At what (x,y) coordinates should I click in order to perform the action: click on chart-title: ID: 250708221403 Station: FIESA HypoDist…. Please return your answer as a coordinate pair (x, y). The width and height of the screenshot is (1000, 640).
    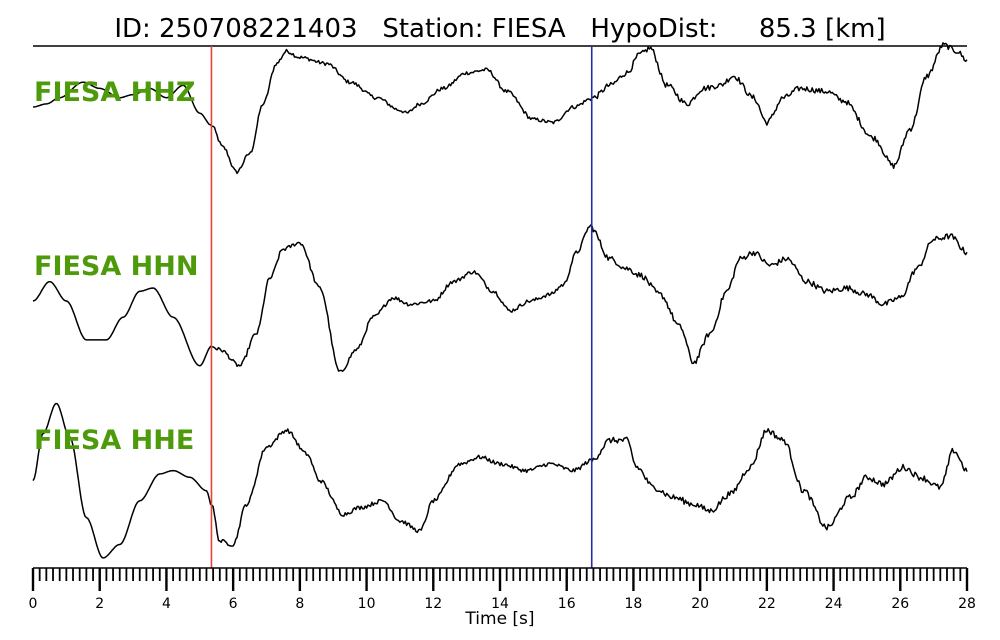
    Looking at the image, I should click on (499, 29).